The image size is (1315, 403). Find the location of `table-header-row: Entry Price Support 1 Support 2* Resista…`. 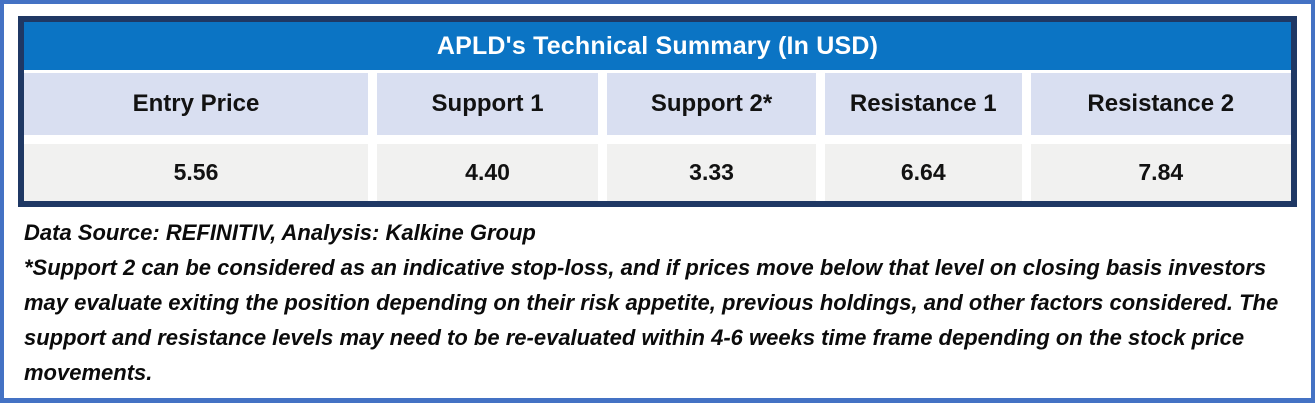

table-header-row: Entry Price Support 1 Support 2* Resista… is located at coordinates (657, 104).